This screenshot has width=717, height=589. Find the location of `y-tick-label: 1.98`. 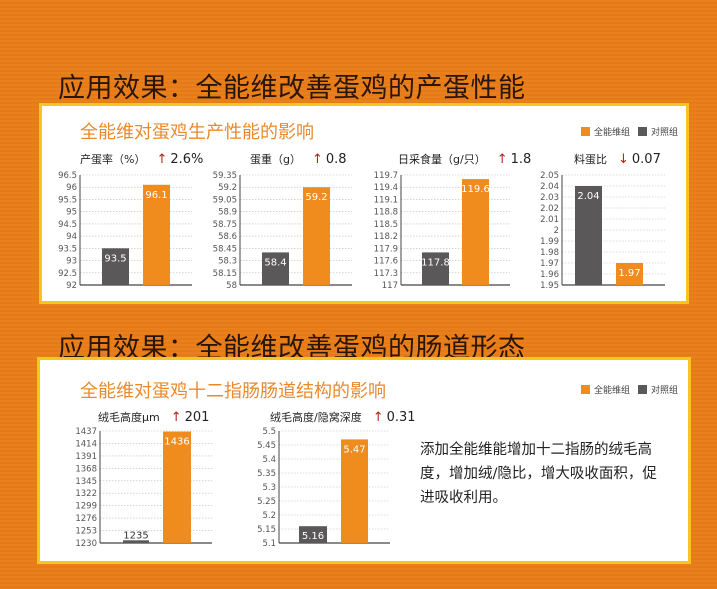

y-tick-label: 1.98 is located at coordinates (549, 253).